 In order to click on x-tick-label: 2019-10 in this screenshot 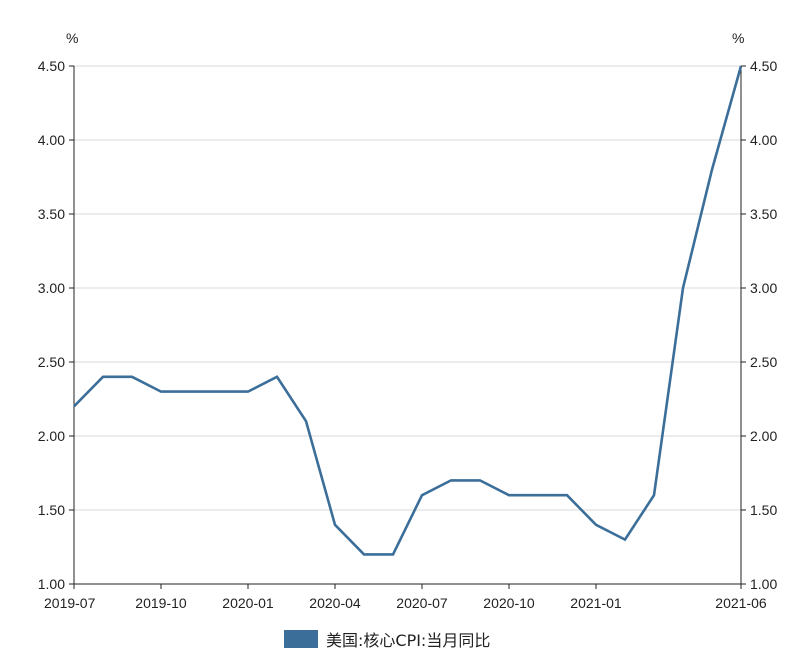, I will do `click(161, 603)`.